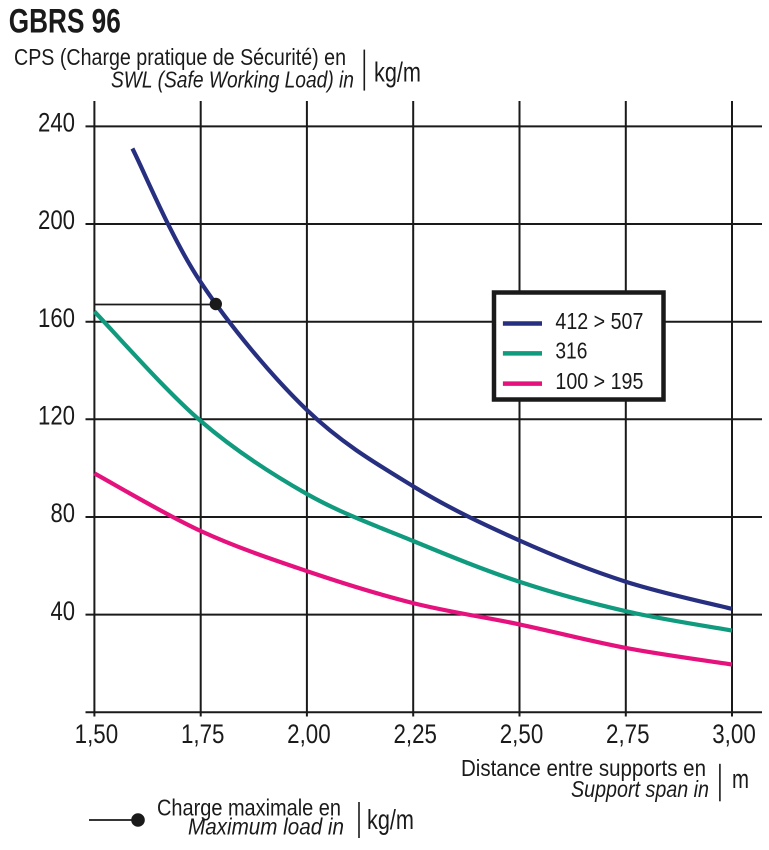 The width and height of the screenshot is (769, 850). What do you see at coordinates (56, 123) in the screenshot?
I see `svg-text: 240` at bounding box center [56, 123].